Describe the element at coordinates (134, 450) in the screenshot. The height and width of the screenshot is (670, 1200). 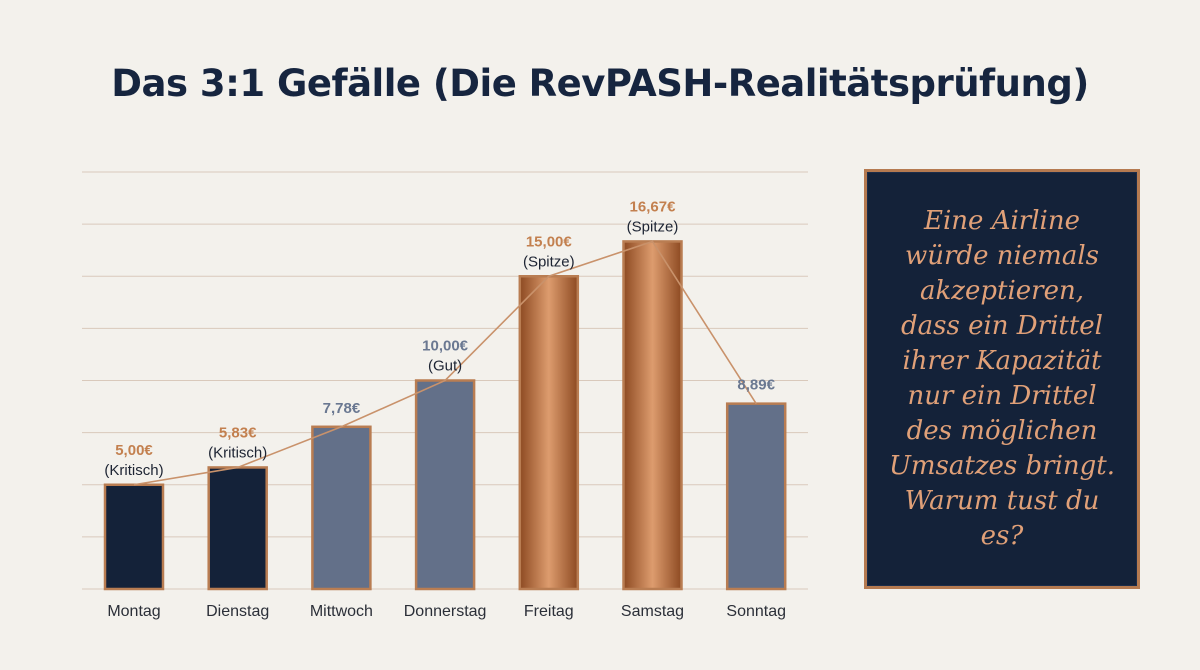
I see `value-label: 5,00€` at that location.